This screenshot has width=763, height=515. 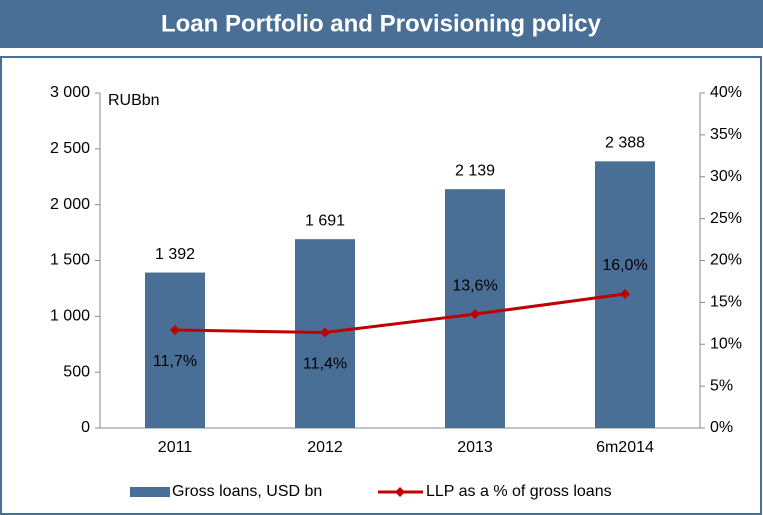 What do you see at coordinates (625, 447) in the screenshot?
I see `x-tick-label: 6m2014` at bounding box center [625, 447].